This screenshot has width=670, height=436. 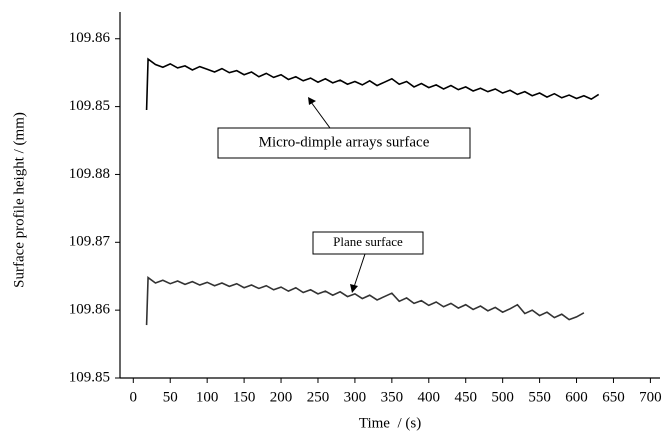 I want to click on x-tick-label: 400, so click(x=429, y=397).